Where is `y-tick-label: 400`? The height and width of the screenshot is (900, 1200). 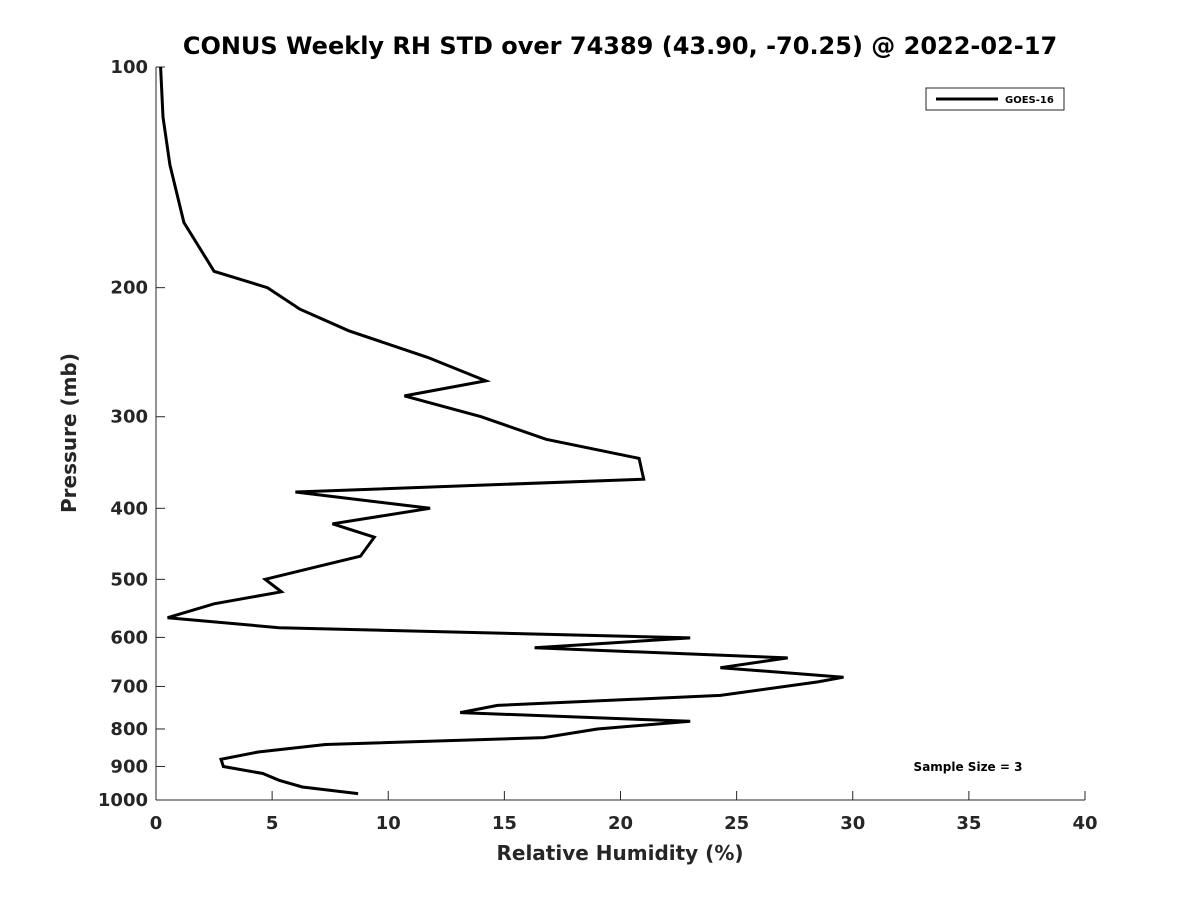 y-tick-label: 400 is located at coordinates (129, 508).